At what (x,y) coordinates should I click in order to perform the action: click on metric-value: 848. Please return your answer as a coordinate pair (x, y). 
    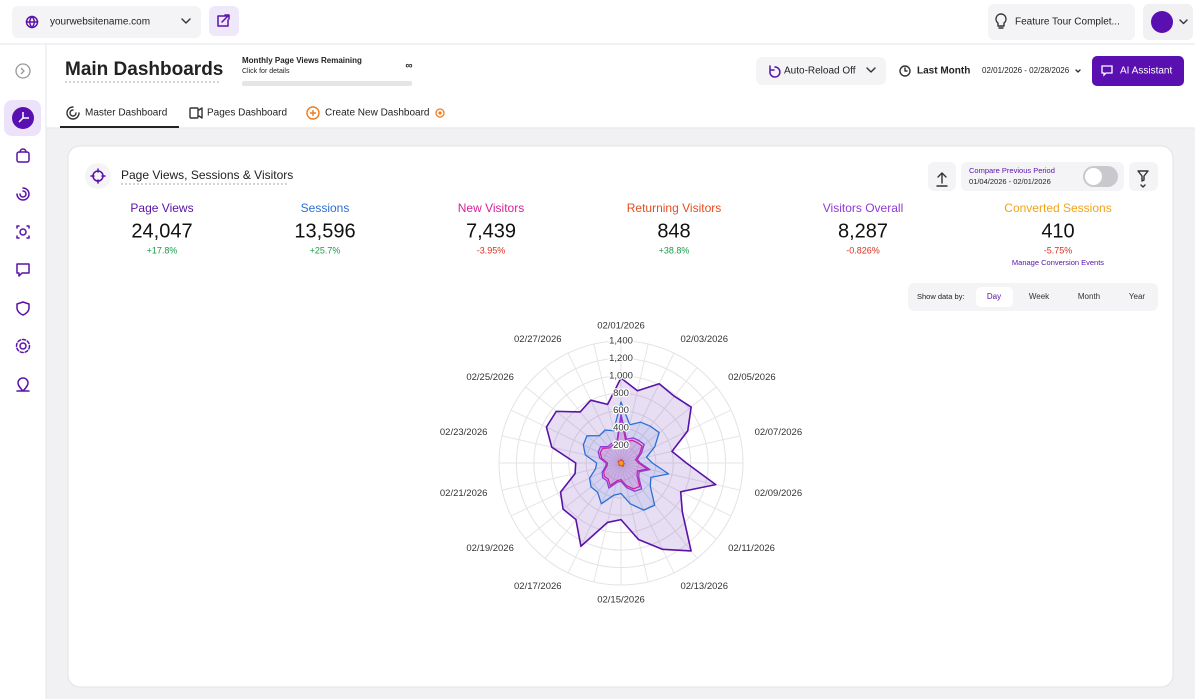
    Looking at the image, I should click on (673, 231).